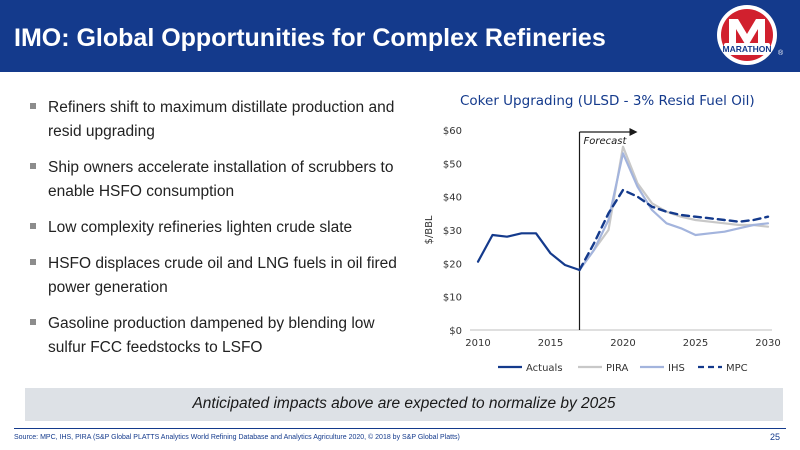 This screenshot has width=800, height=450. Describe the element at coordinates (452, 298) in the screenshot. I see `y-tick-label: $10` at that location.